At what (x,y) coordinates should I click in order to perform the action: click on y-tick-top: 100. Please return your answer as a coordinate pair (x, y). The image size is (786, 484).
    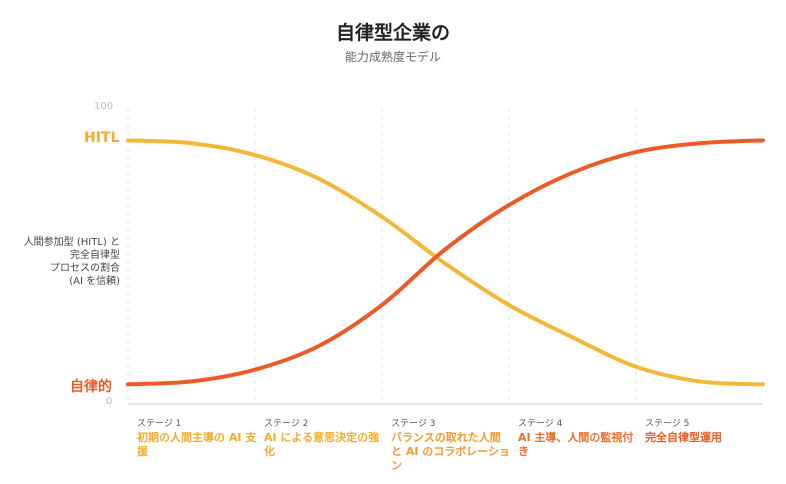
    Looking at the image, I should click on (104, 106).